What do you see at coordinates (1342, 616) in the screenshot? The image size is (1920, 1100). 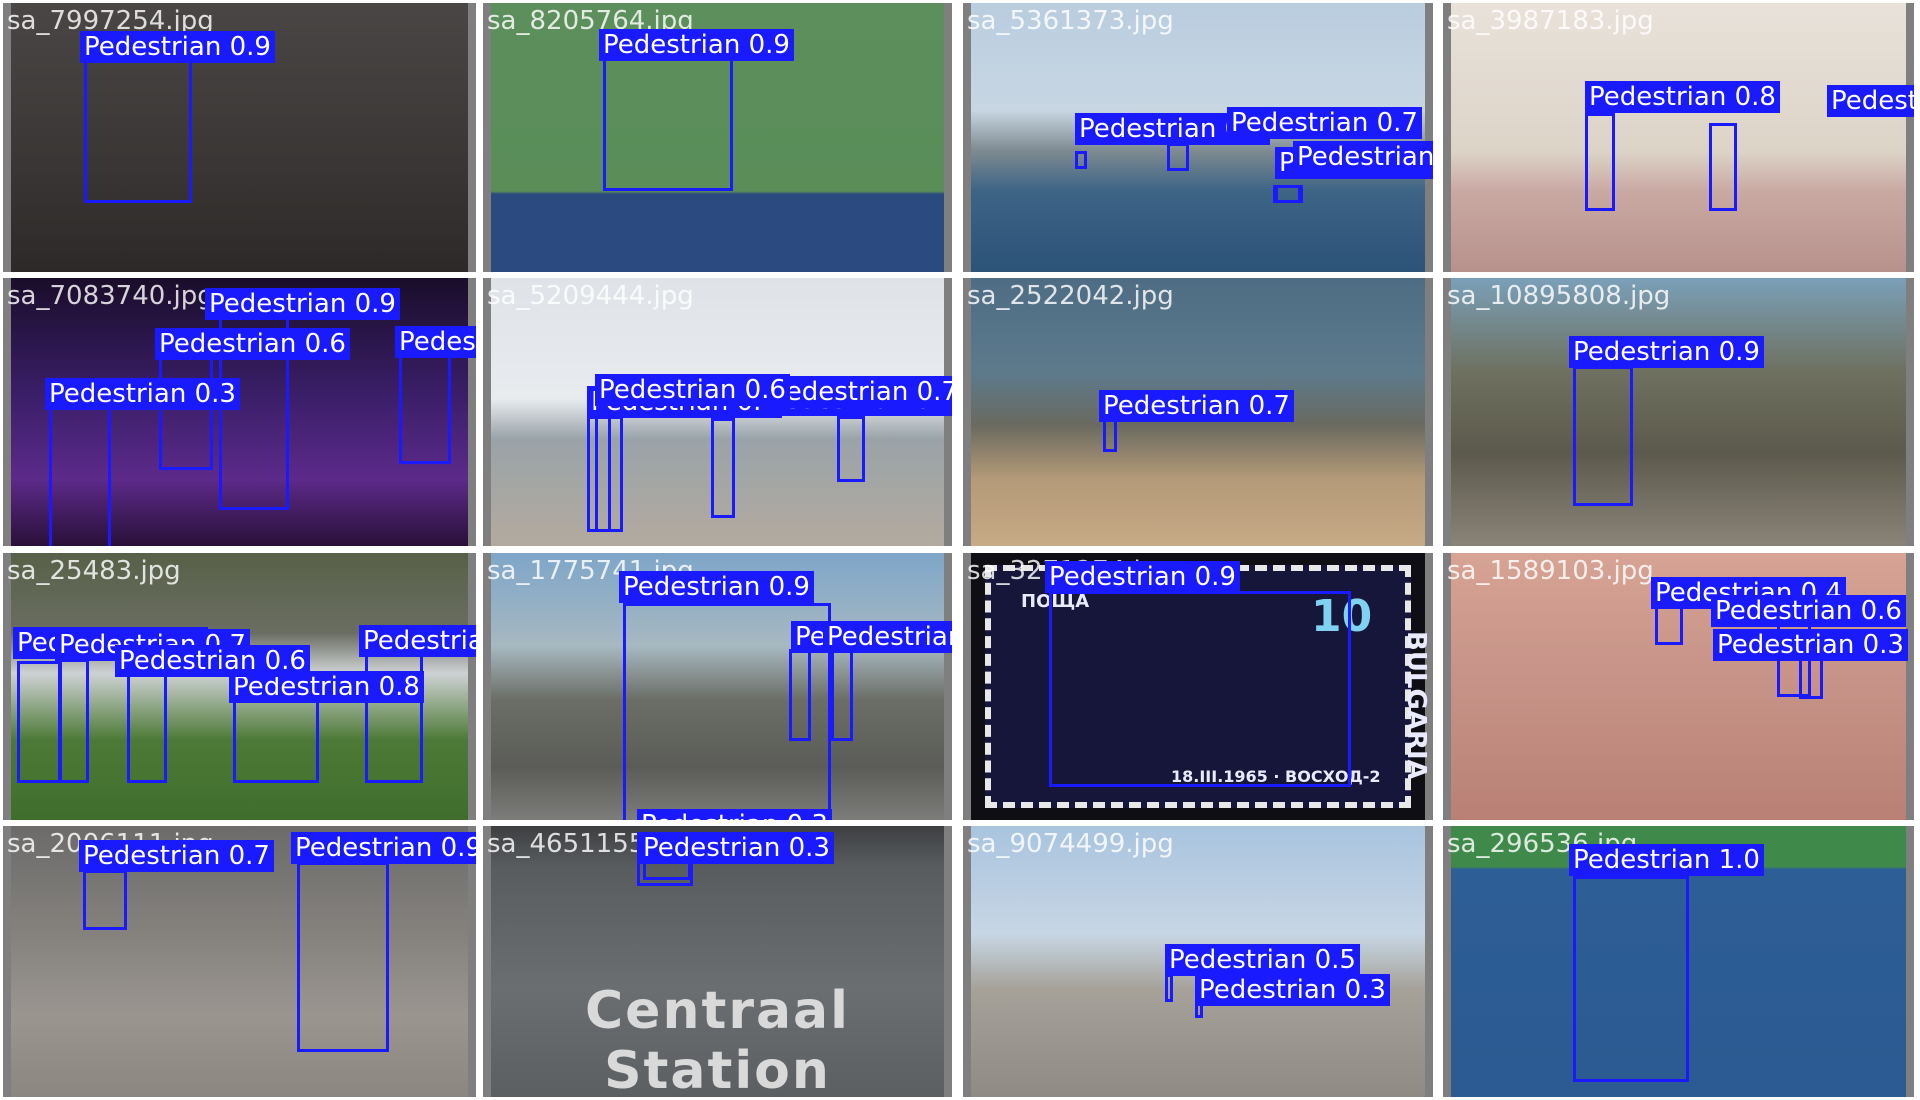 I see `stamp-denomination: 10` at bounding box center [1342, 616].